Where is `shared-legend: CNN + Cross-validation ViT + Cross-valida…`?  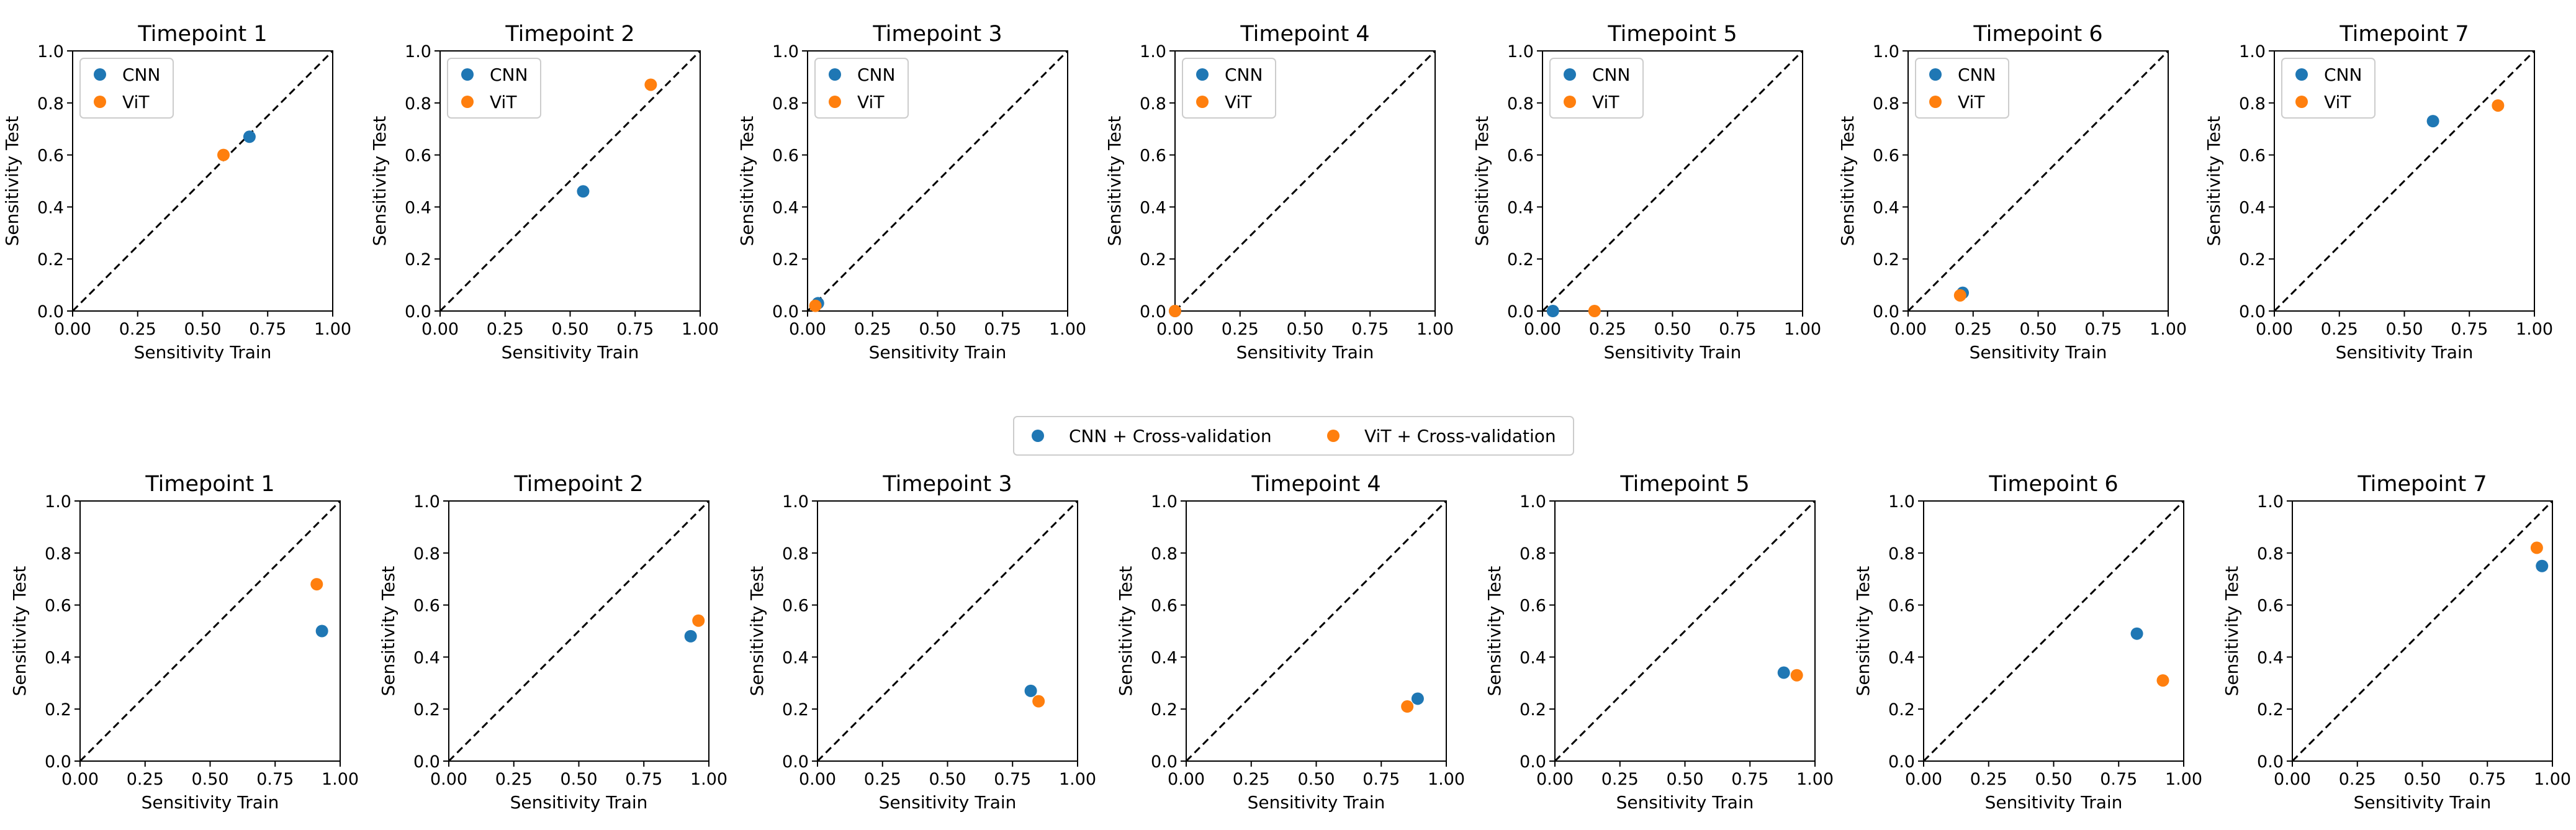
shared-legend: CNN + Cross-validation ViT + Cross-valida… is located at coordinates (1293, 436).